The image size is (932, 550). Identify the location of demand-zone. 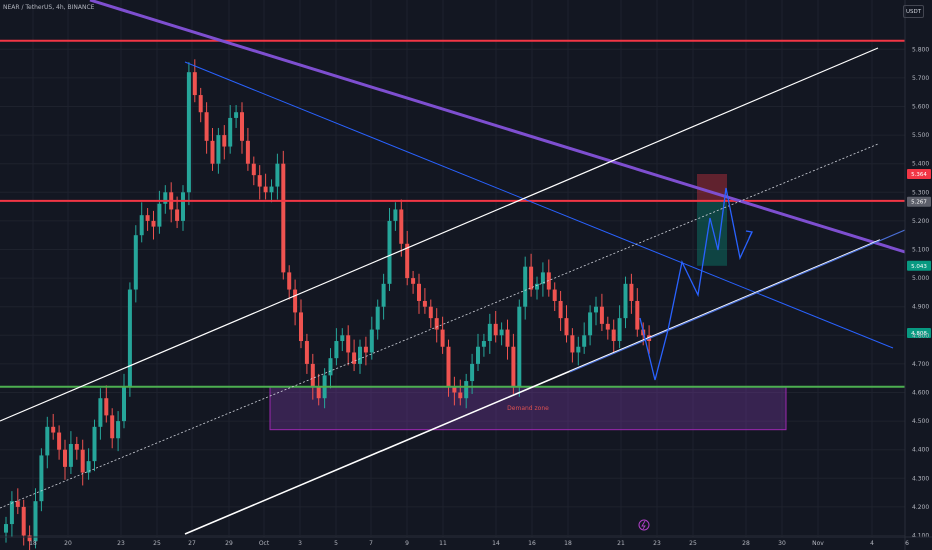
(528, 408).